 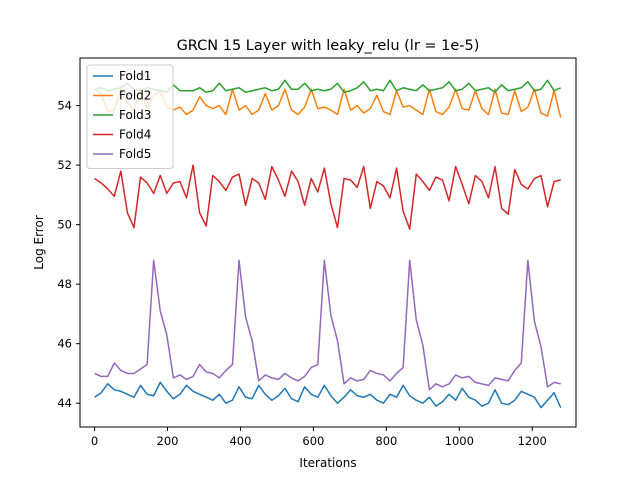 What do you see at coordinates (64, 284) in the screenshot?
I see `y-tick-label: 48` at bounding box center [64, 284].